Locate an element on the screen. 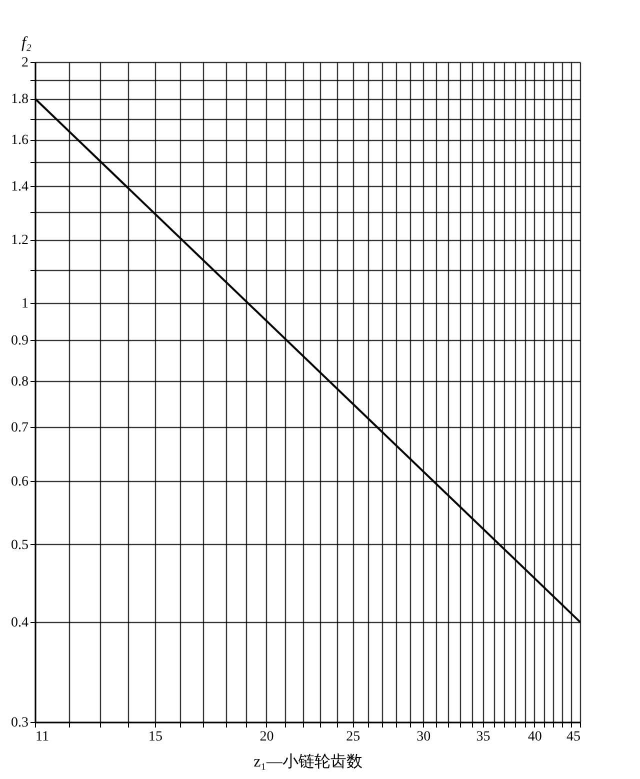 This screenshot has width=640, height=779. x-tick-label: 15 is located at coordinates (155, 737).